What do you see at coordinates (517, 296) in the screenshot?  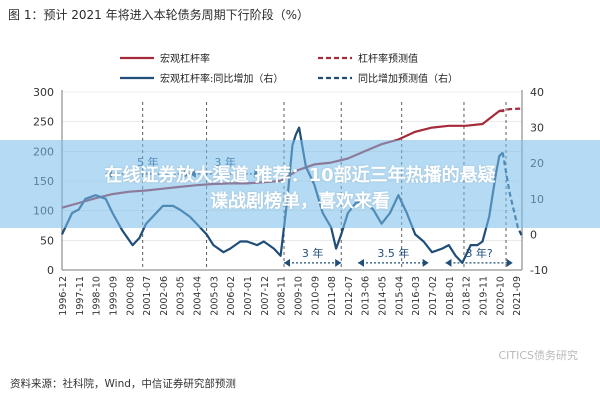 I see `x-tick-label: 2021-09` at bounding box center [517, 296].